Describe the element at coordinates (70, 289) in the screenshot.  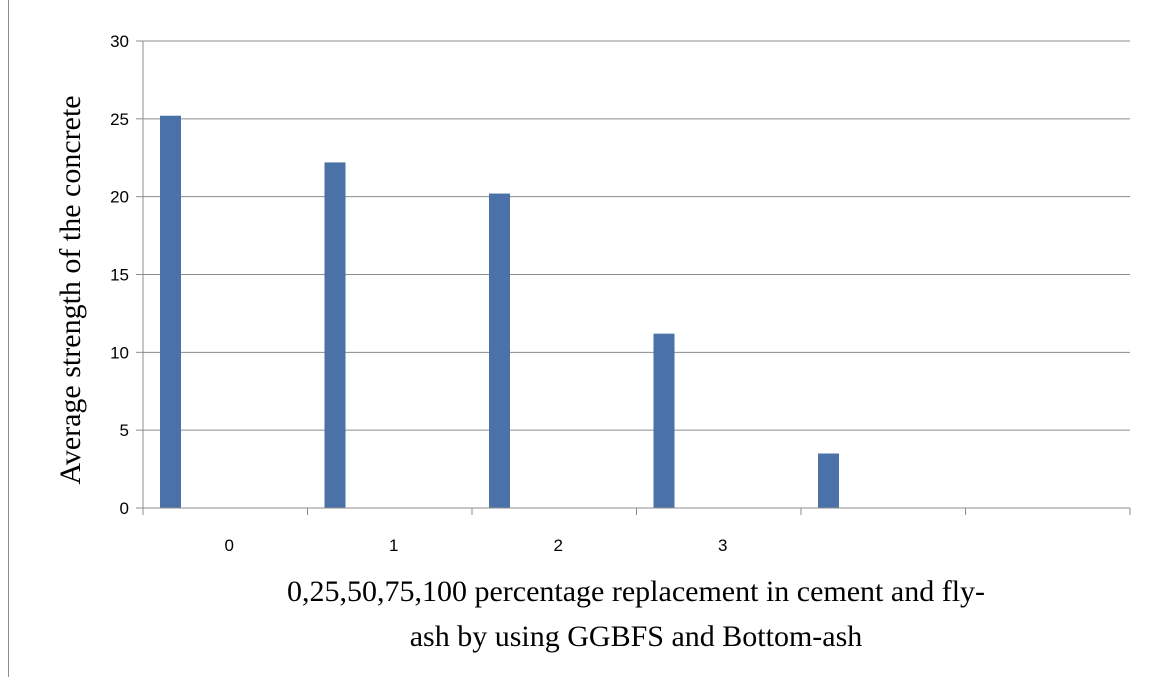
I see `y-axis-title: Average strength of the concrete` at that location.